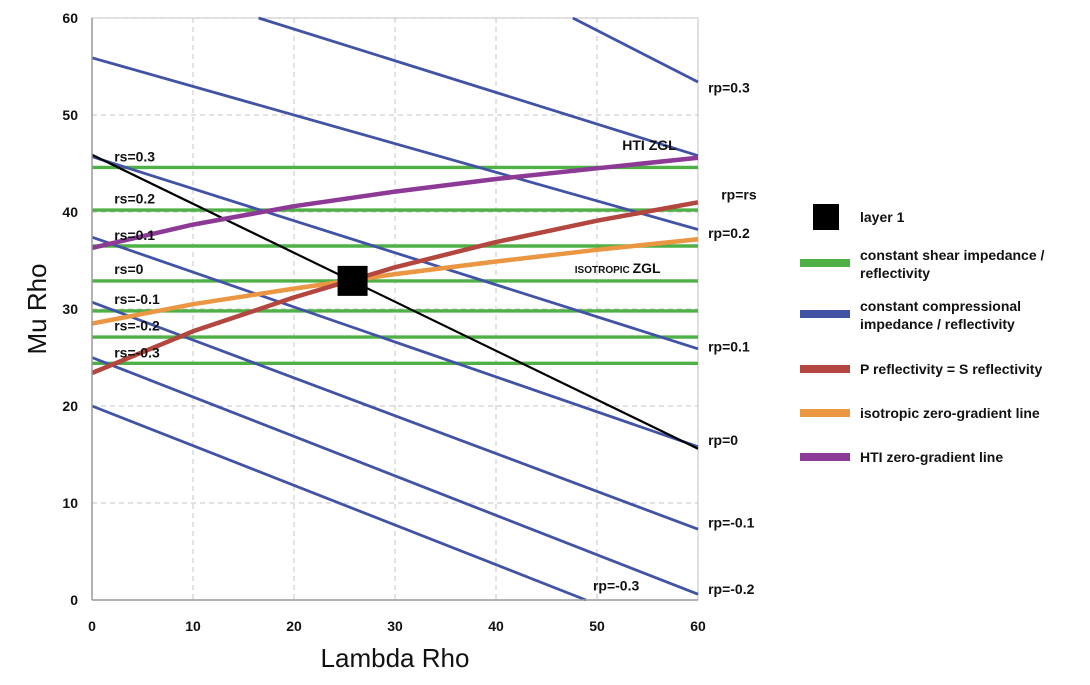 The height and width of the screenshot is (685, 1090). I want to click on x-axis-title: Lambda Rho, so click(395, 658).